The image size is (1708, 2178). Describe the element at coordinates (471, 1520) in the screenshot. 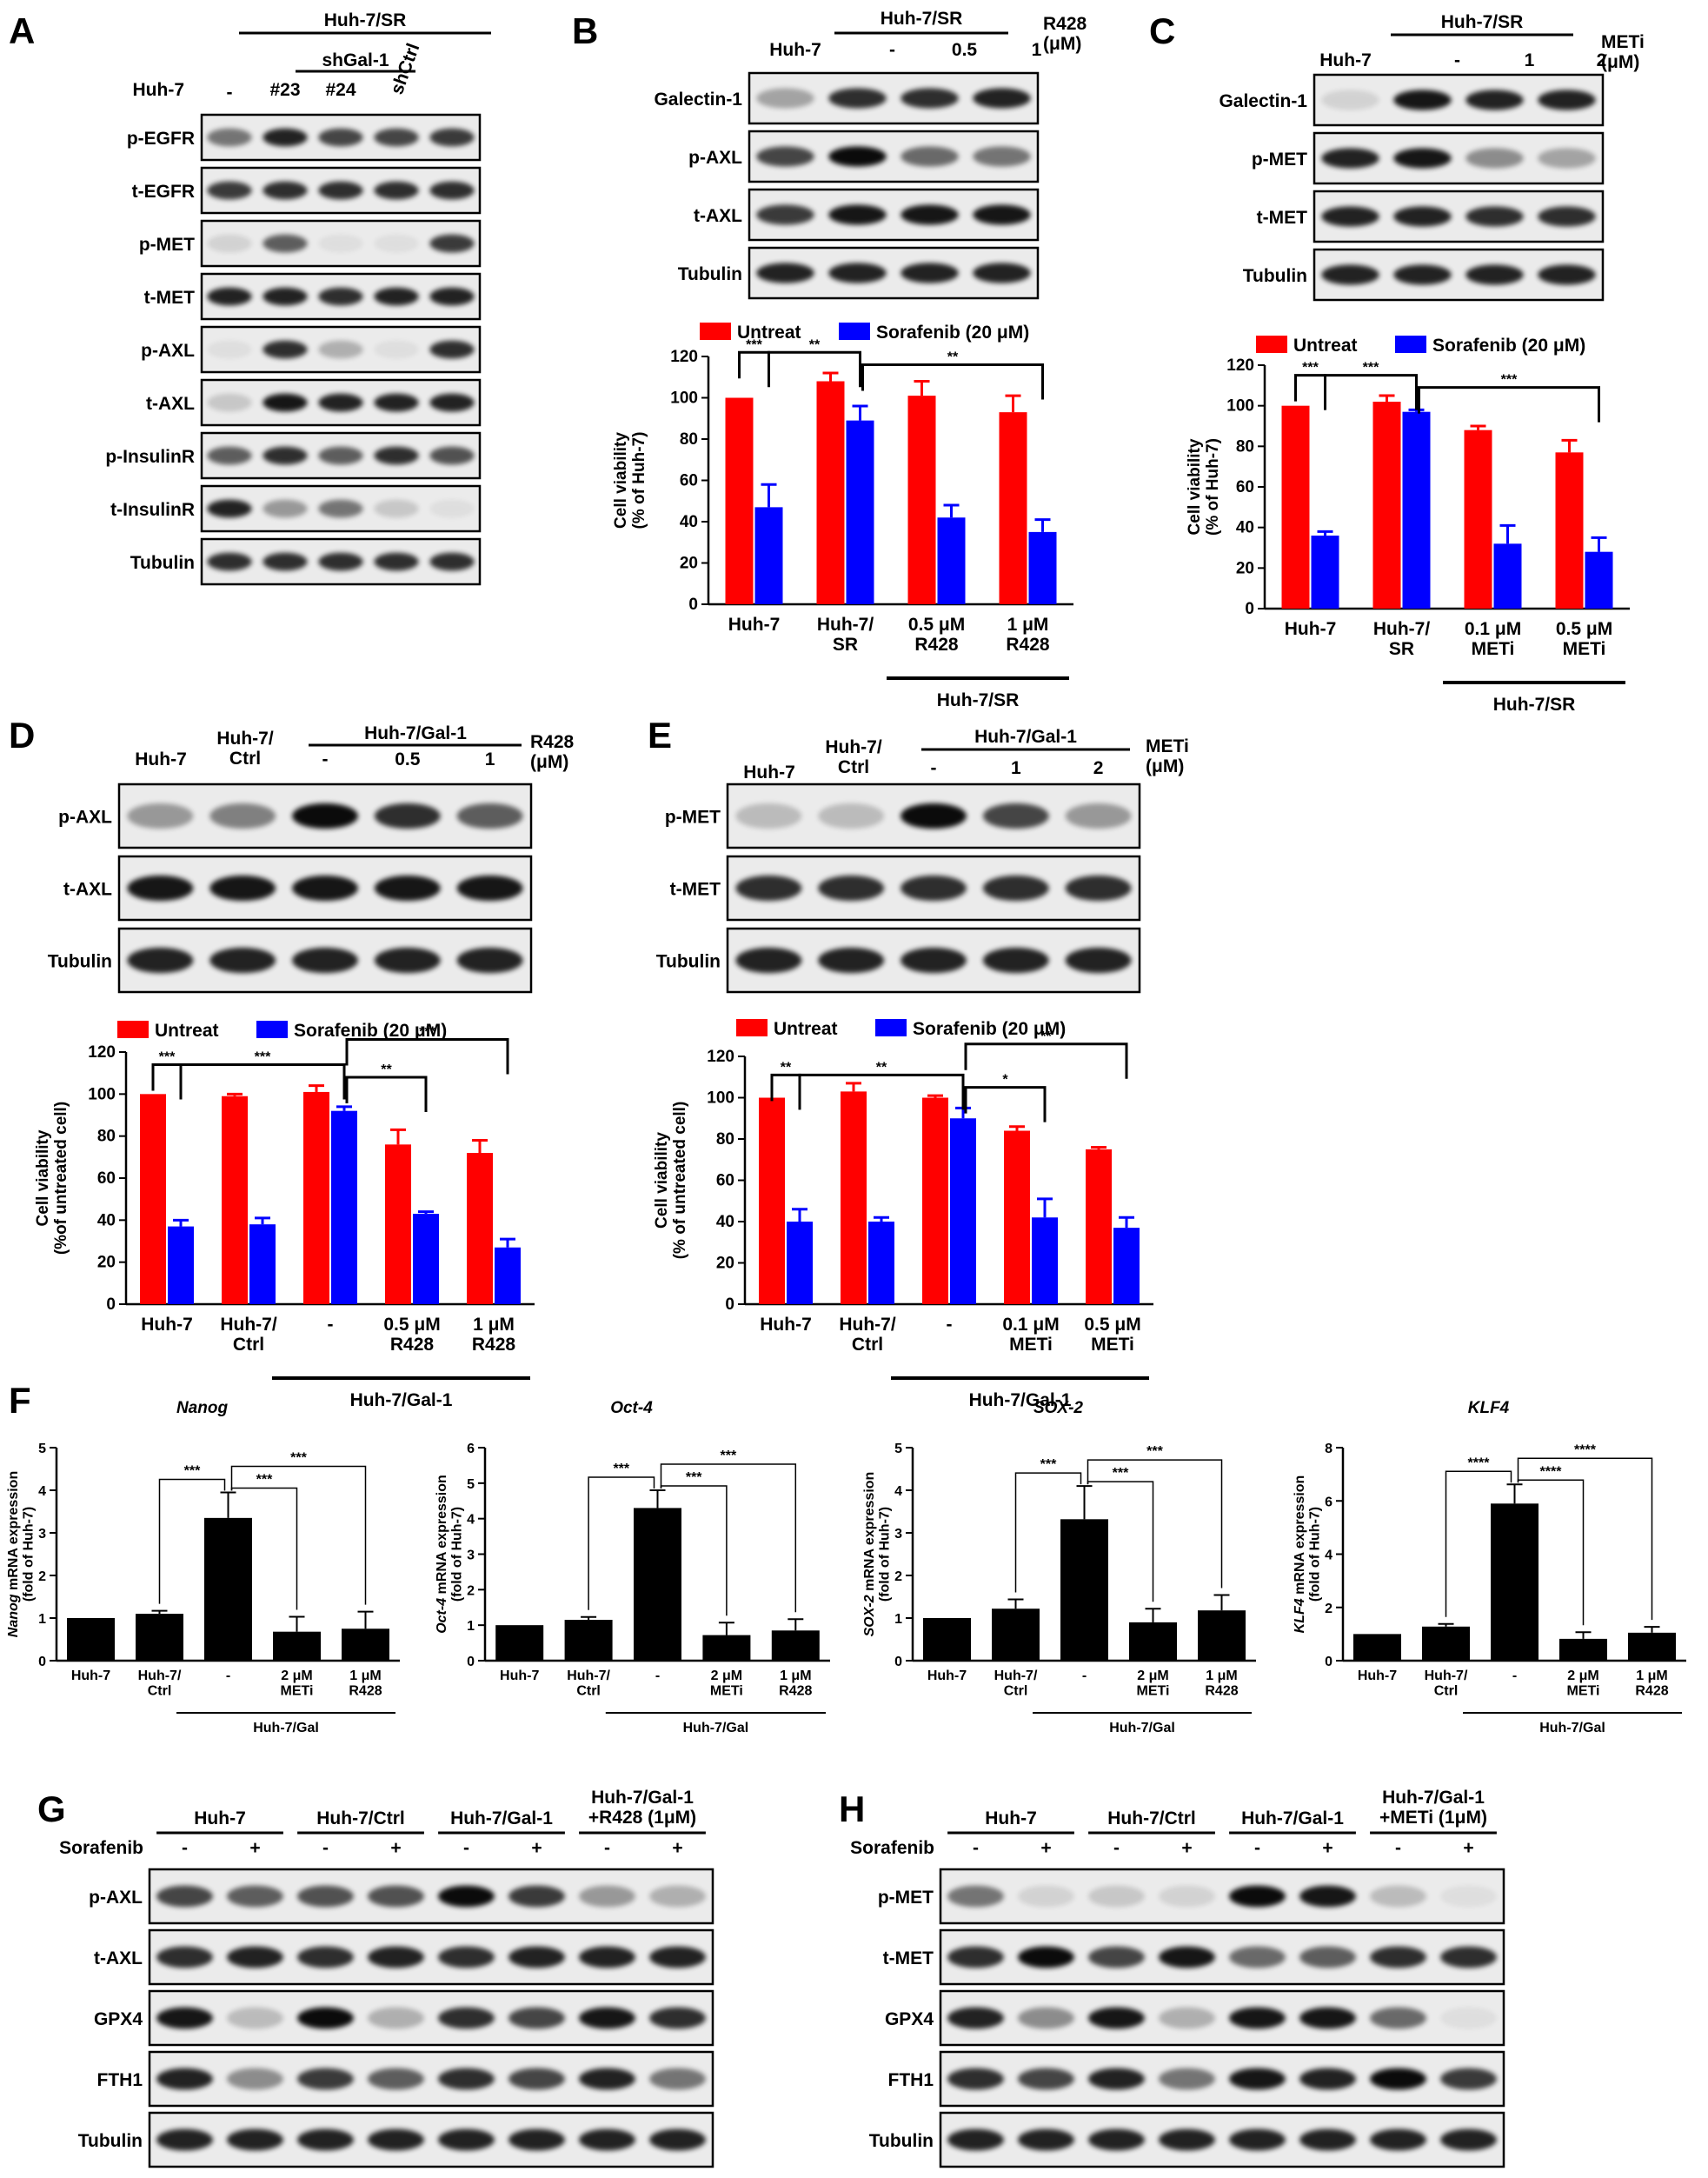

I see `y-tick-label: 4` at that location.